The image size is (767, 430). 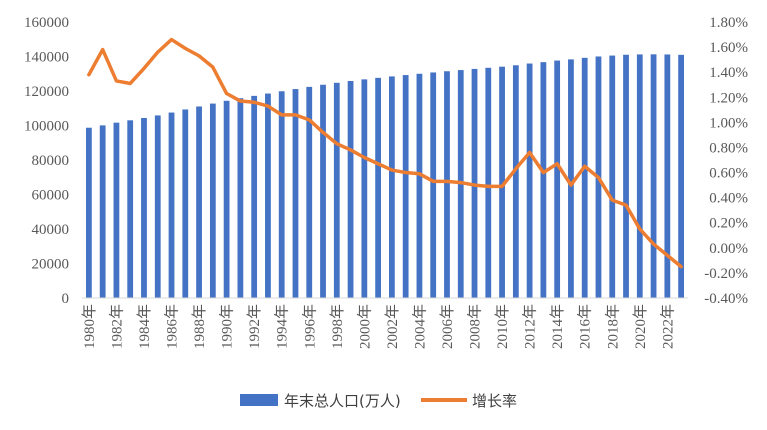 What do you see at coordinates (530, 152) in the screenshot?
I see `growth-rate-point-2012` at bounding box center [530, 152].